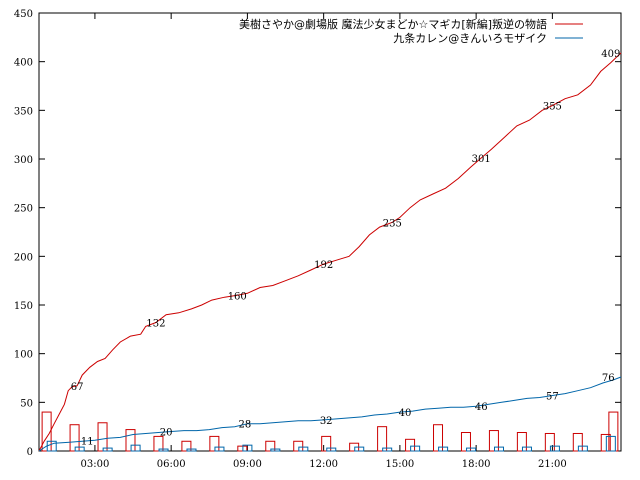  What do you see at coordinates (30, 452) in the screenshot?
I see `y-tick-label: 0` at bounding box center [30, 452].